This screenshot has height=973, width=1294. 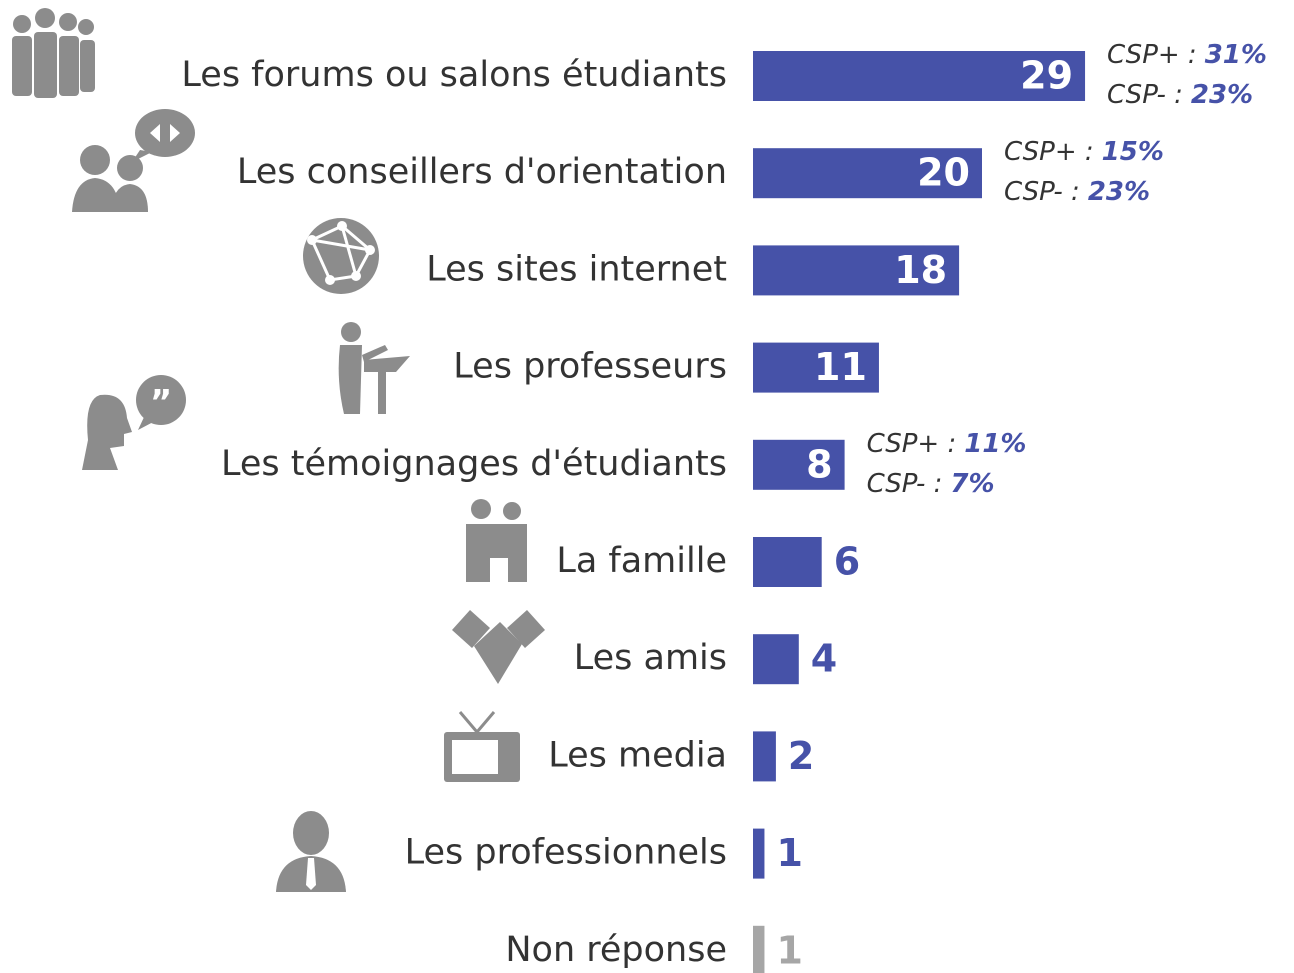 What do you see at coordinates (454, 75) in the screenshot?
I see `category-label: Les forums ou salons étudiants` at bounding box center [454, 75].